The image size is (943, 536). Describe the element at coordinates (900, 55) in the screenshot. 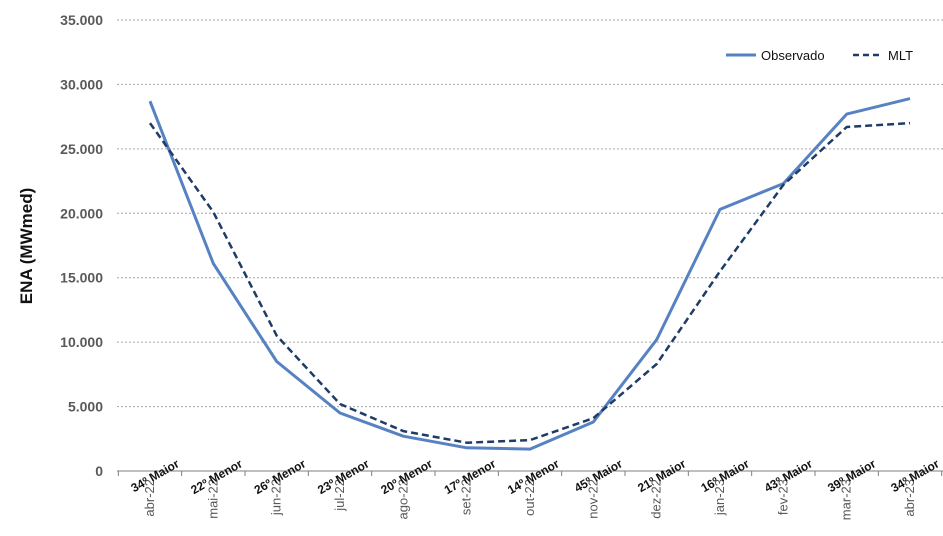

I see `legend-label-mlt: MLT` at that location.